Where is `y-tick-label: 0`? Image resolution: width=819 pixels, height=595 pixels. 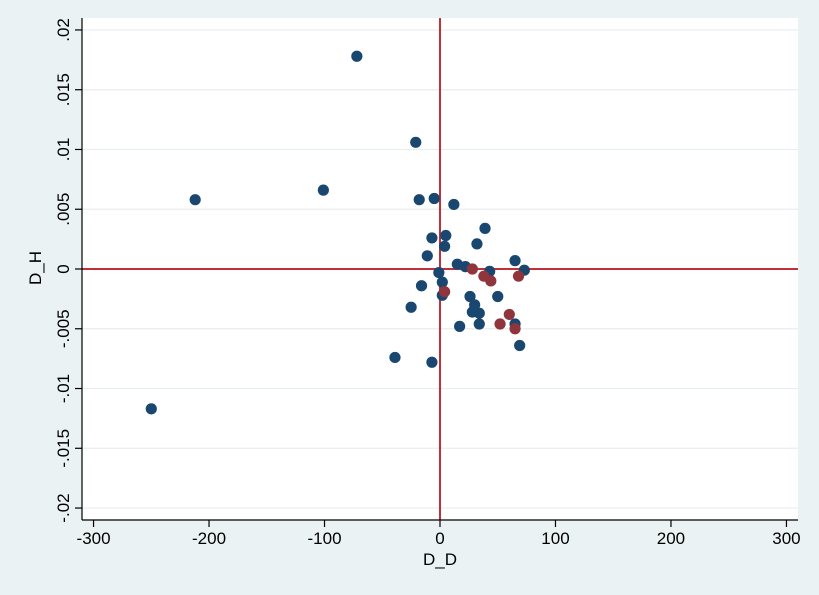
y-tick-label: 0 is located at coordinates (63, 268).